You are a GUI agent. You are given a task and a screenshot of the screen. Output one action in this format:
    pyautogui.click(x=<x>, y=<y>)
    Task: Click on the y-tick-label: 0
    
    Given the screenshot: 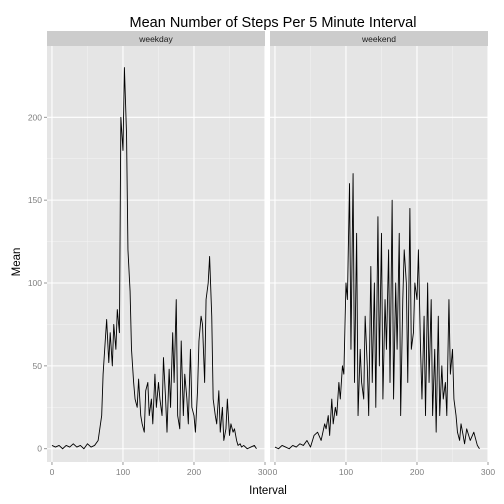 What is the action you would take?
    pyautogui.click(x=39, y=449)
    